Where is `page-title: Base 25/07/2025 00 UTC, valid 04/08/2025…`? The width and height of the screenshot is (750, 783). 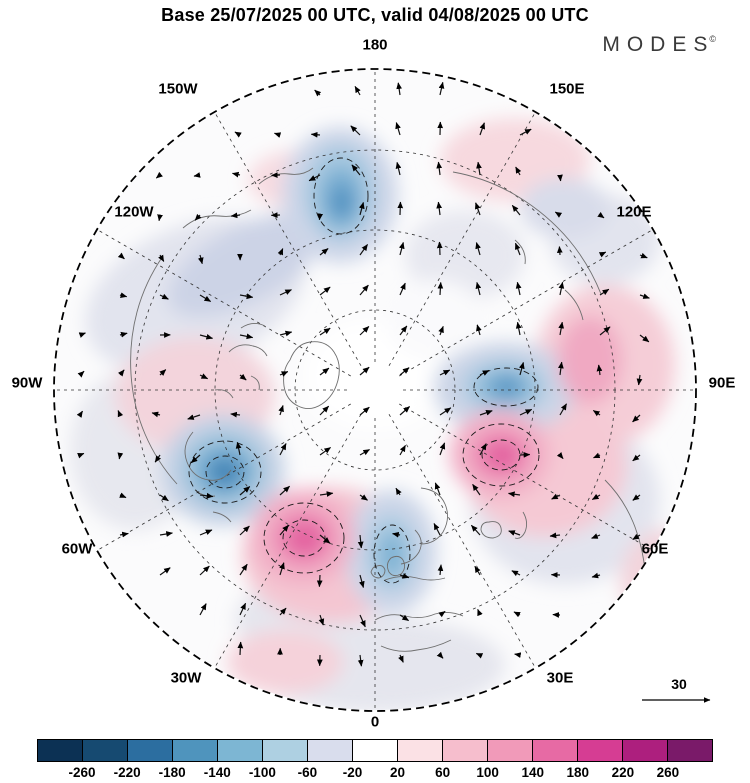 page-title: Base 25/07/2025 00 UTC, valid 04/08/2025… is located at coordinates (375, 15).